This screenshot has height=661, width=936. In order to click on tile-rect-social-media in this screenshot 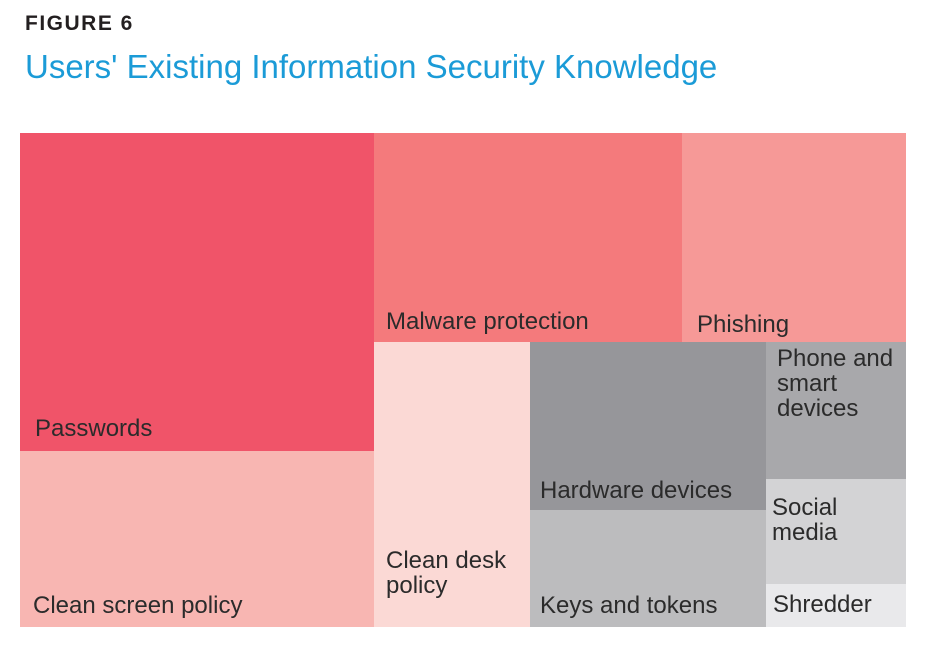, I will do `click(836, 531)`.